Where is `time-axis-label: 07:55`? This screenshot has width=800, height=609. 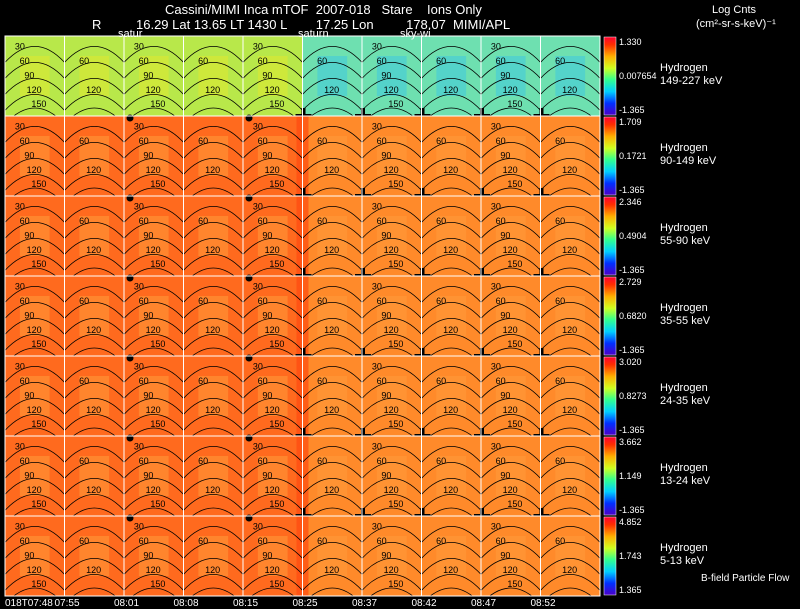
time-axis-label: 07:55 is located at coordinates (67, 603).